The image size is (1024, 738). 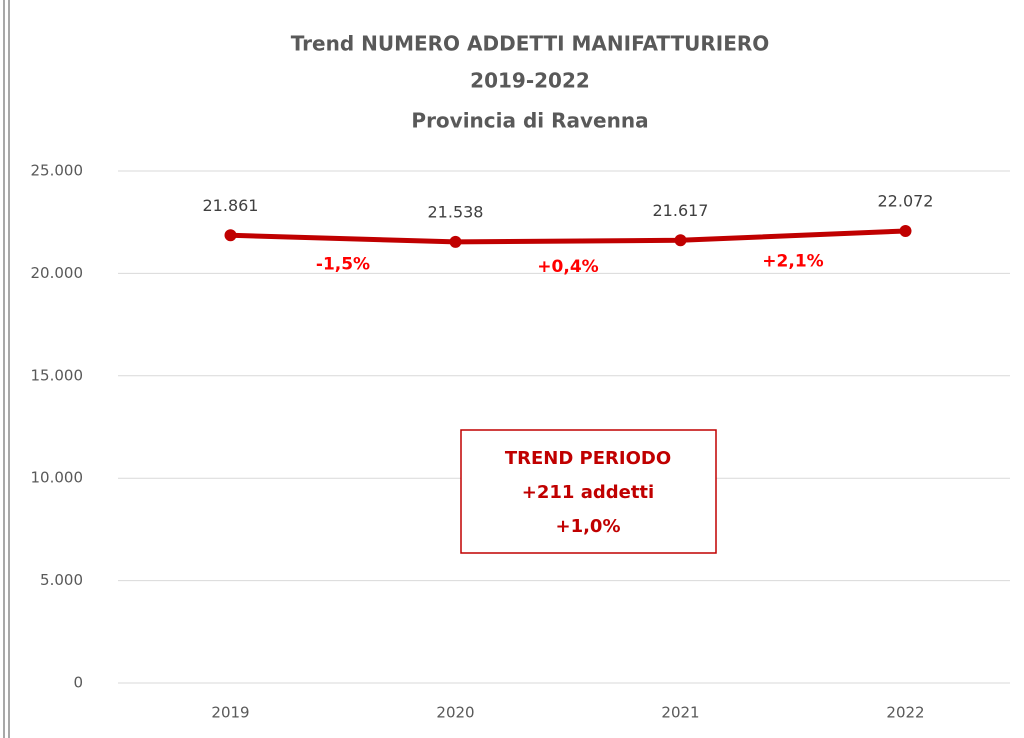 I want to click on summary-text: +211 addetti, so click(x=588, y=492).